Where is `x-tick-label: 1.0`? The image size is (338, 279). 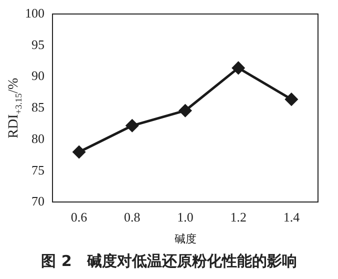 x-tick-label: 1.0 is located at coordinates (185, 216).